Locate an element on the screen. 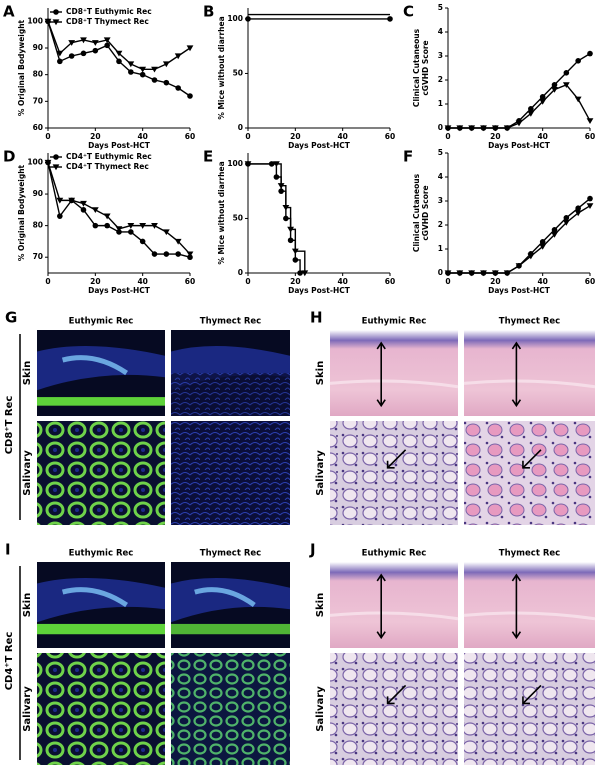  panel-letter: G is located at coordinates (11, 318).